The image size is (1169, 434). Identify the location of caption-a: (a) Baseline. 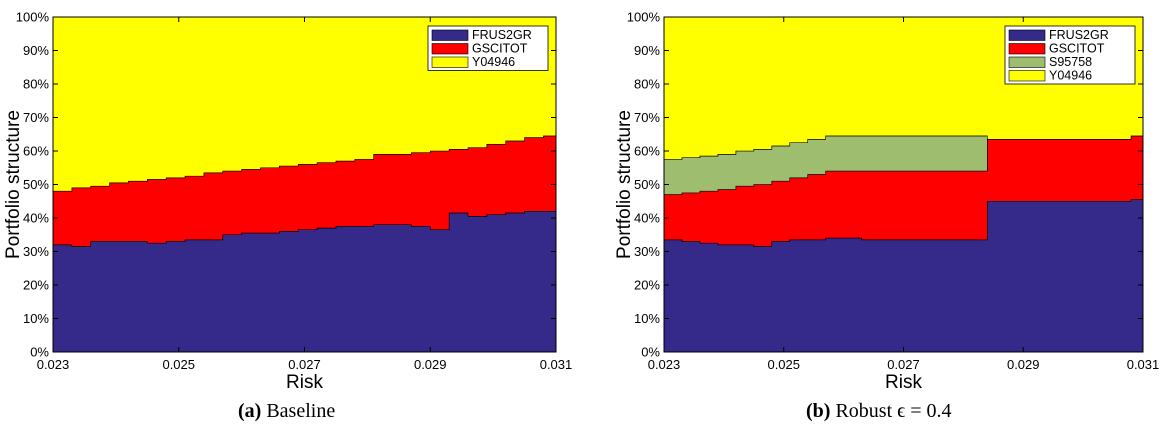
(286, 411).